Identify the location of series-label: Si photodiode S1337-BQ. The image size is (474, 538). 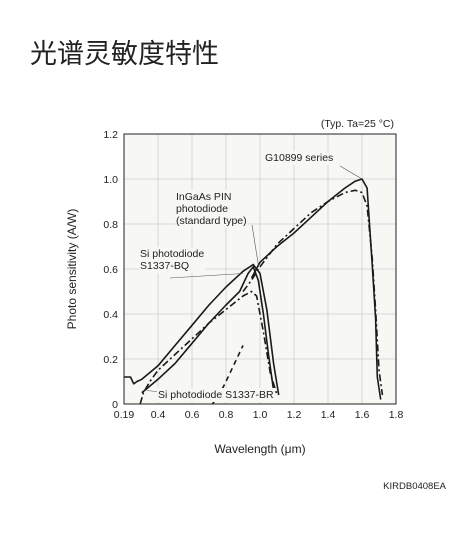
(172, 260).